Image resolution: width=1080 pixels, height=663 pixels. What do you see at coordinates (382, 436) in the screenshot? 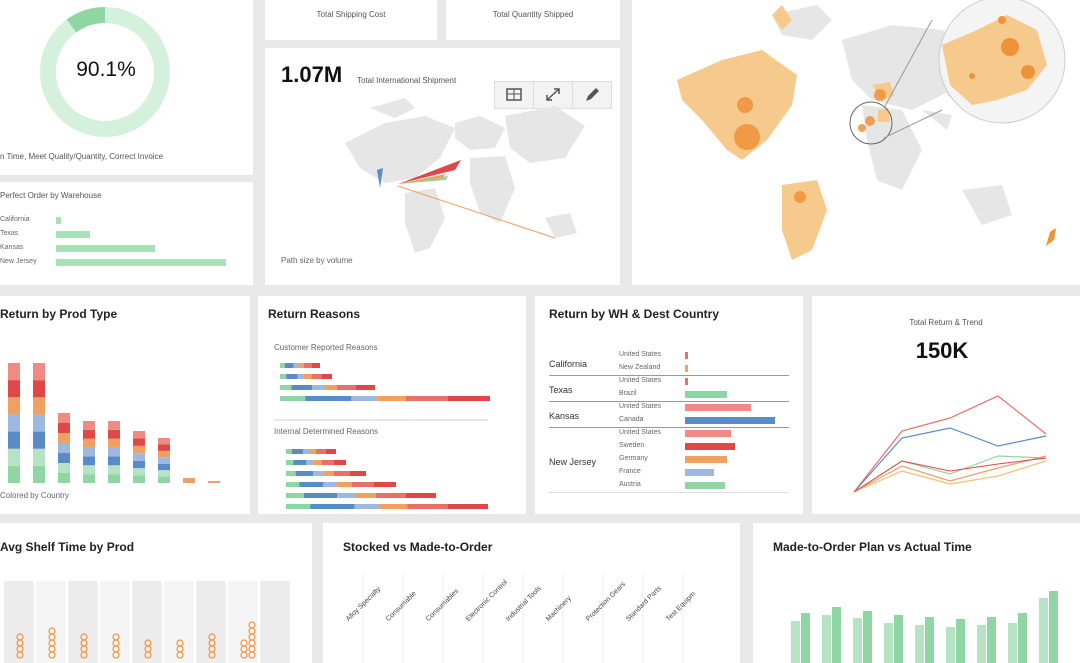
I see `return-reasons-chart` at bounding box center [382, 436].